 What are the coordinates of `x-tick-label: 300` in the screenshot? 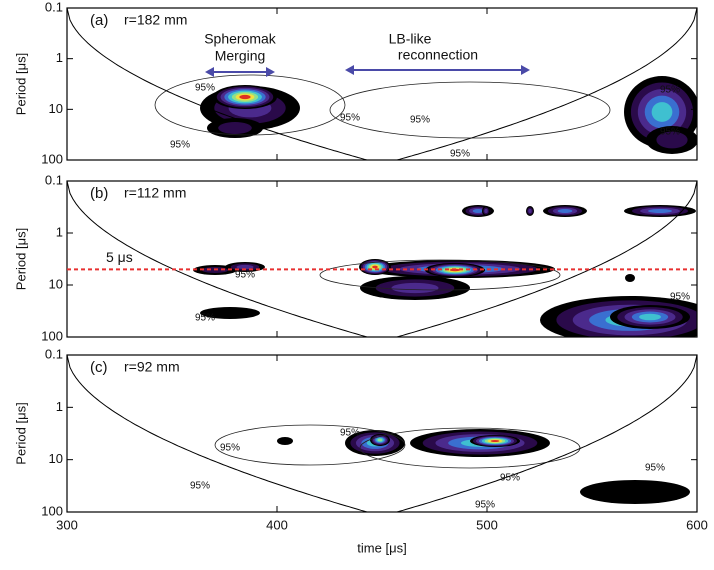 It's located at (67, 524).